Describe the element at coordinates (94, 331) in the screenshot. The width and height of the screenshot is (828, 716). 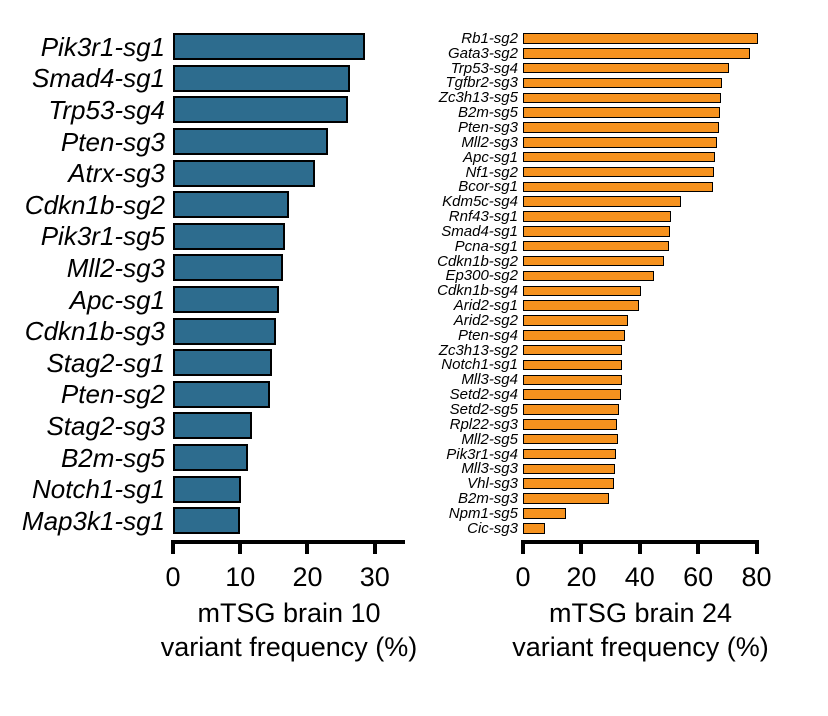
I see `bar-label: Cdkn1b-sg3` at that location.